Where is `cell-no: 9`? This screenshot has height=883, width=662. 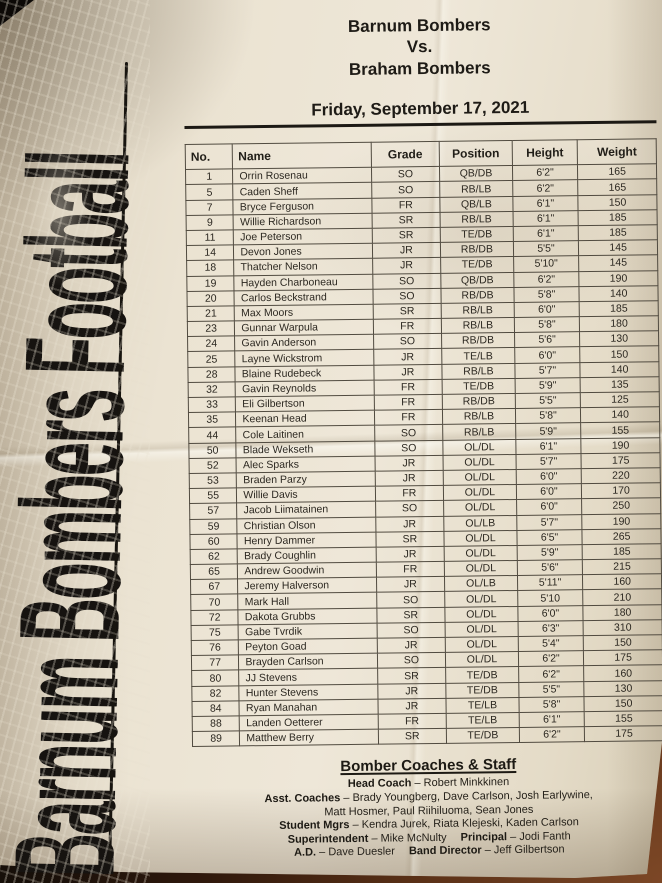 cell-no: 9 is located at coordinates (210, 222).